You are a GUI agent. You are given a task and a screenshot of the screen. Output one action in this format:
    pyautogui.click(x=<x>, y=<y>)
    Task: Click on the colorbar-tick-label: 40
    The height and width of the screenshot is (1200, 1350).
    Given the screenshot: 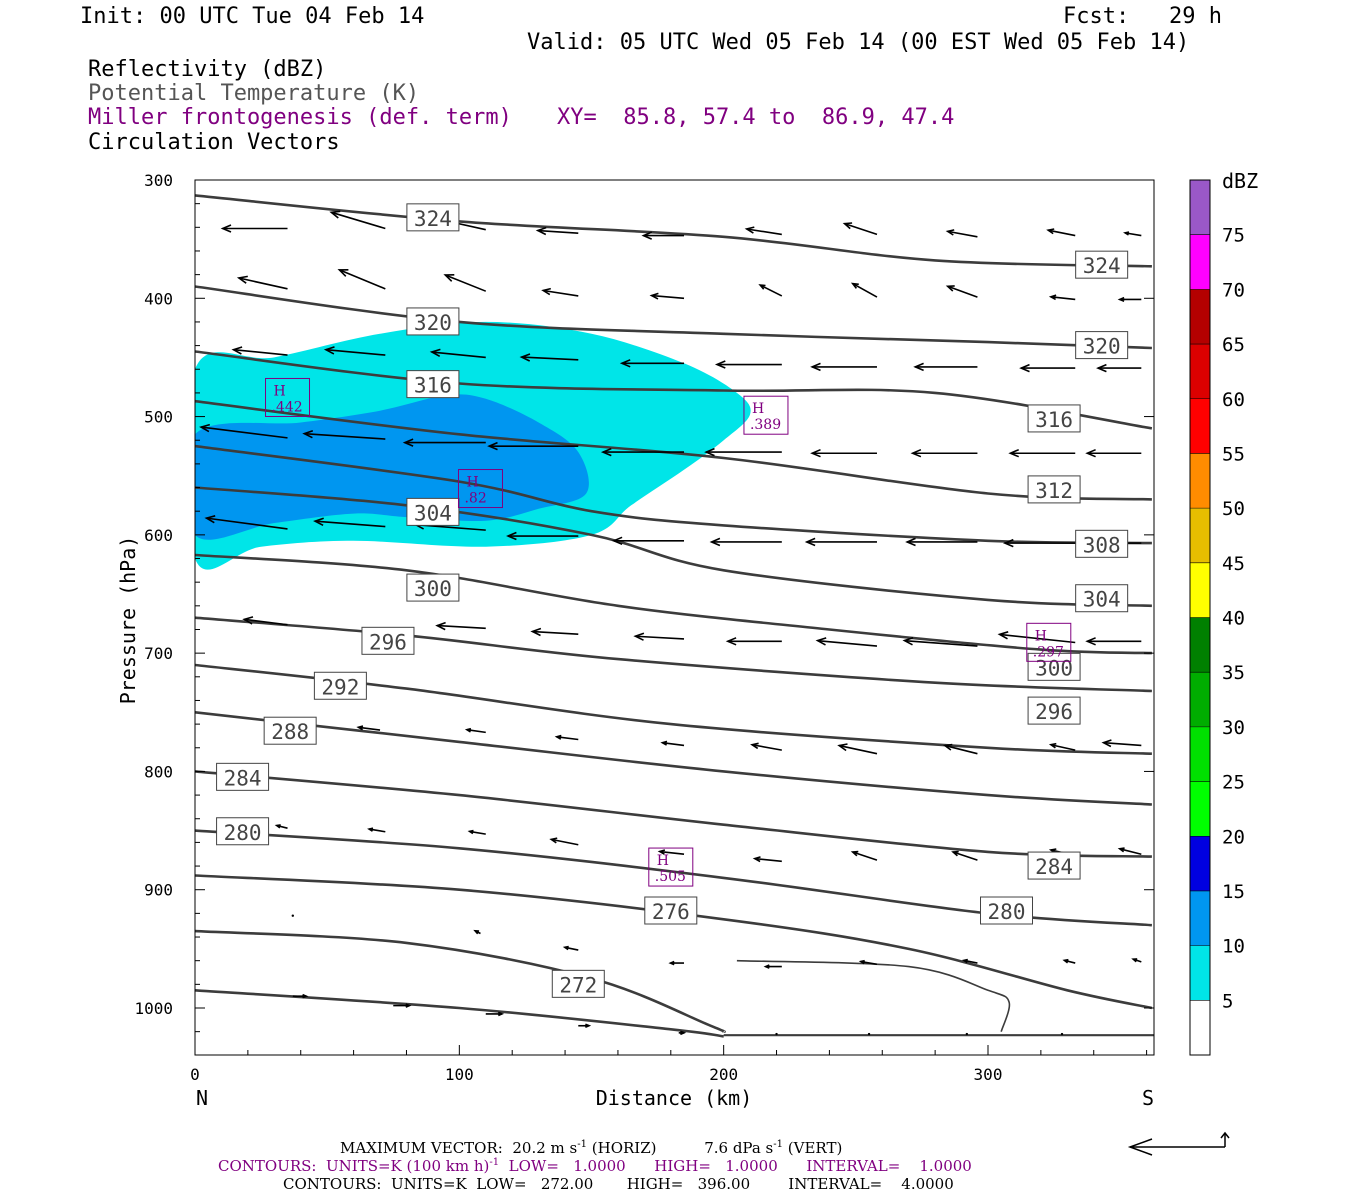 What is the action you would take?
    pyautogui.click(x=1233, y=619)
    